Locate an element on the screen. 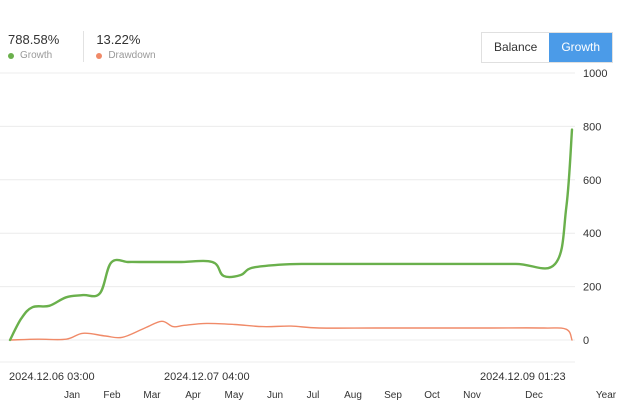 Image resolution: width=625 pixels, height=415 pixels. y-tick-label: 200 is located at coordinates (592, 288).